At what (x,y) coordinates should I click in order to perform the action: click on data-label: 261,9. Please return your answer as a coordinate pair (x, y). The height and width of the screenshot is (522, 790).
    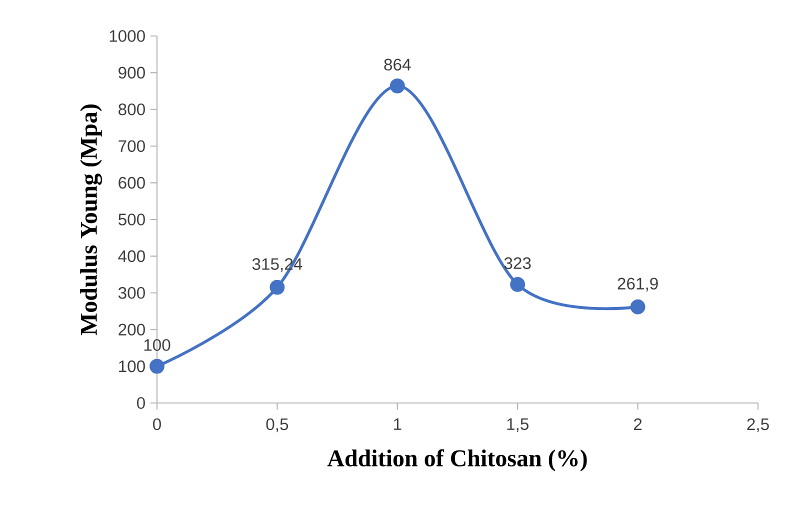
    Looking at the image, I should click on (638, 285).